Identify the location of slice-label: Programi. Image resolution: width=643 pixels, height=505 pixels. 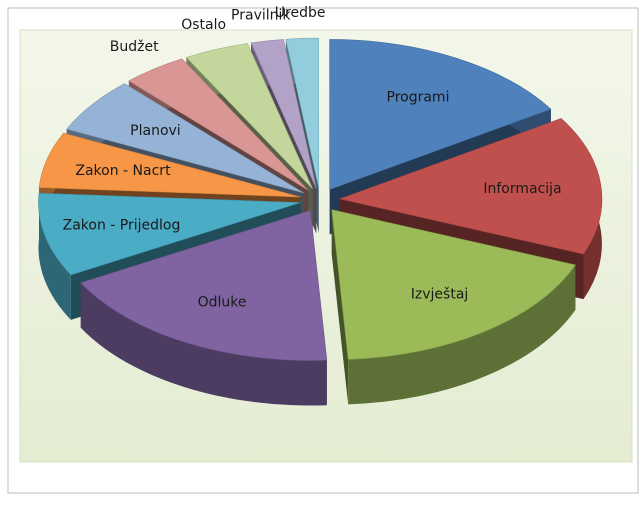
(418, 97).